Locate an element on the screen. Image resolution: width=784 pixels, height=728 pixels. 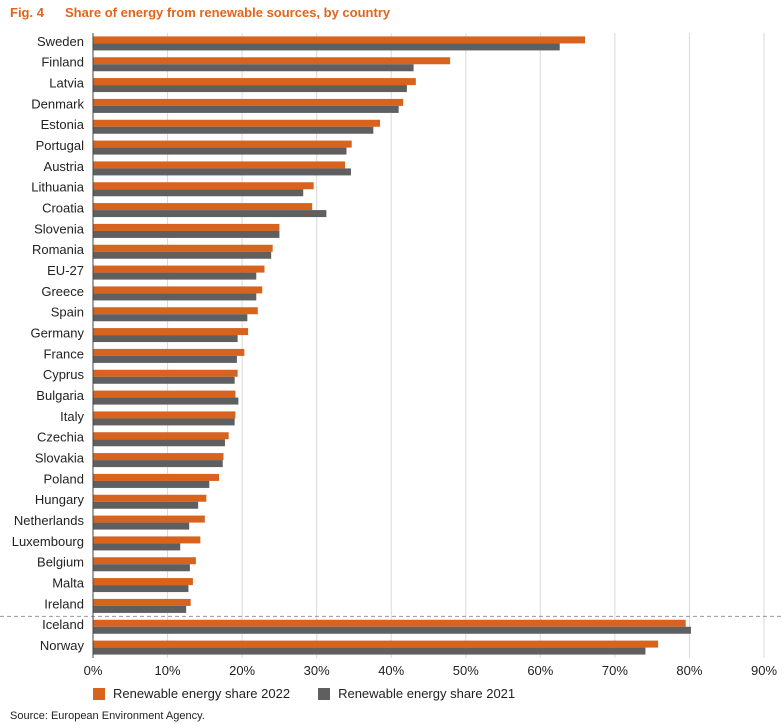
legend-label-2022: Renewable energy share 2022 is located at coordinates (202, 693).